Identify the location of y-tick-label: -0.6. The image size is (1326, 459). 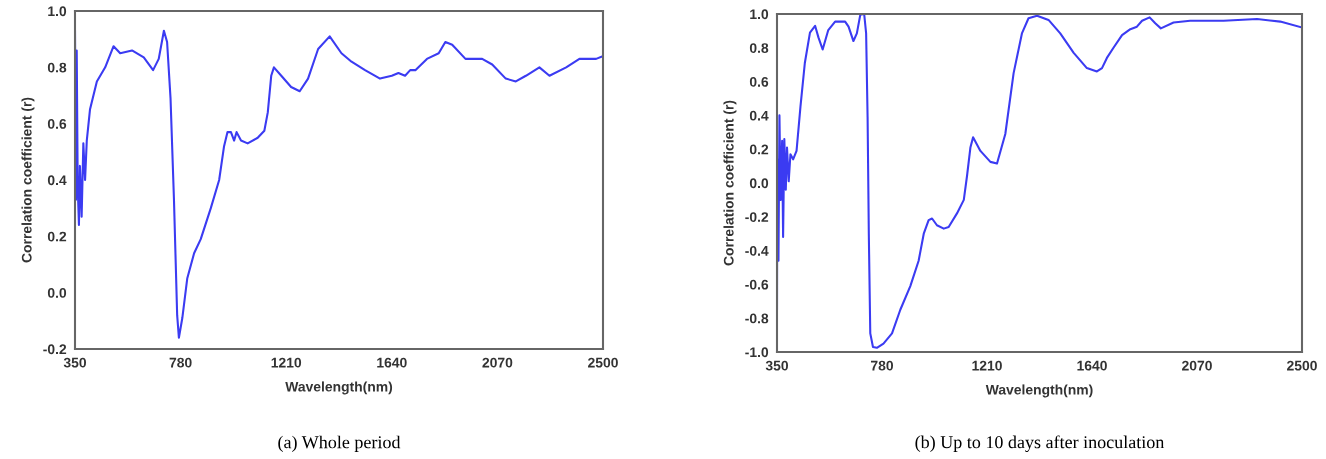
(757, 284).